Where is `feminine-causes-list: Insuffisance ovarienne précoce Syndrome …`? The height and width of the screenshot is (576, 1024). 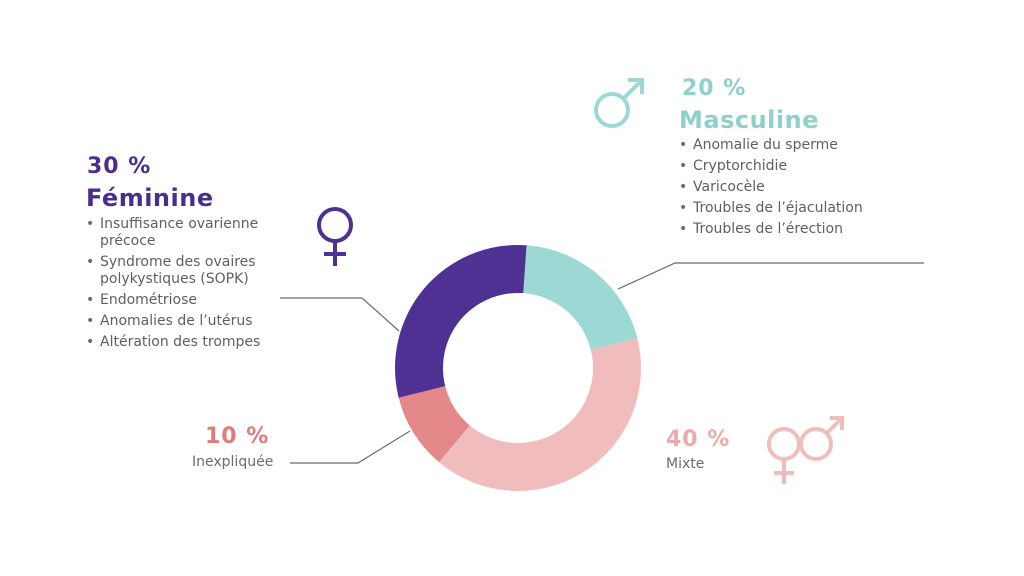
feminine-causes-list: Insuffisance ovarienne précoce Syndrome … is located at coordinates (186, 285).